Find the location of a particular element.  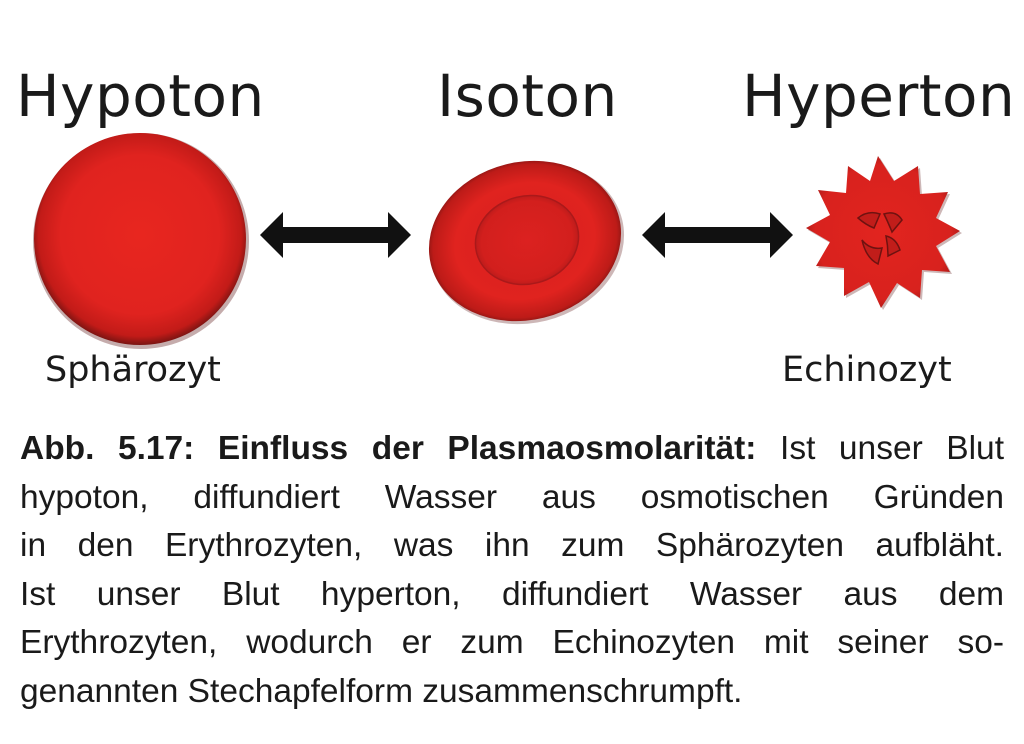

isotonic-cell is located at coordinates (526, 242).